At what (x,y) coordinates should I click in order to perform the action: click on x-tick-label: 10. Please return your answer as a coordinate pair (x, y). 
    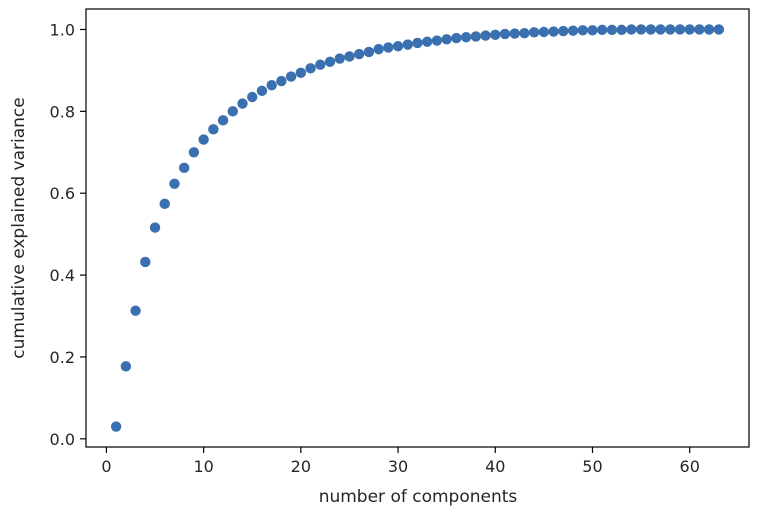
    Looking at the image, I should click on (203, 466).